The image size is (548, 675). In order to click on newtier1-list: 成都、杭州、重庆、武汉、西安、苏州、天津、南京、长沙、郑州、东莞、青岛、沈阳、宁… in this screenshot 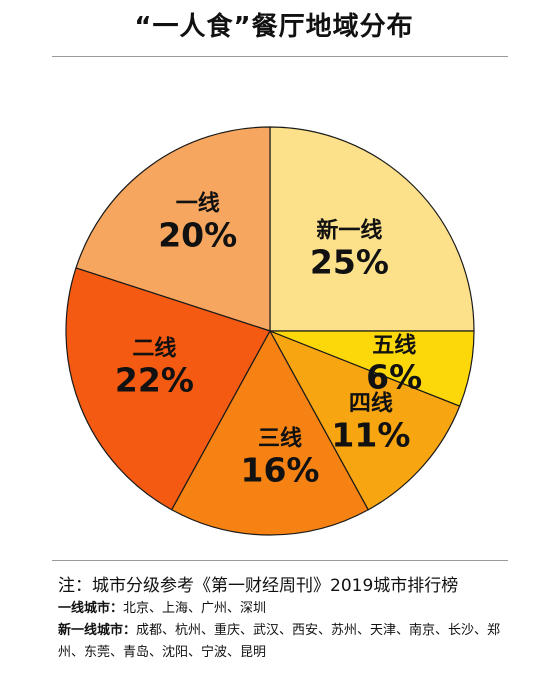, I will do `click(279, 641)`.